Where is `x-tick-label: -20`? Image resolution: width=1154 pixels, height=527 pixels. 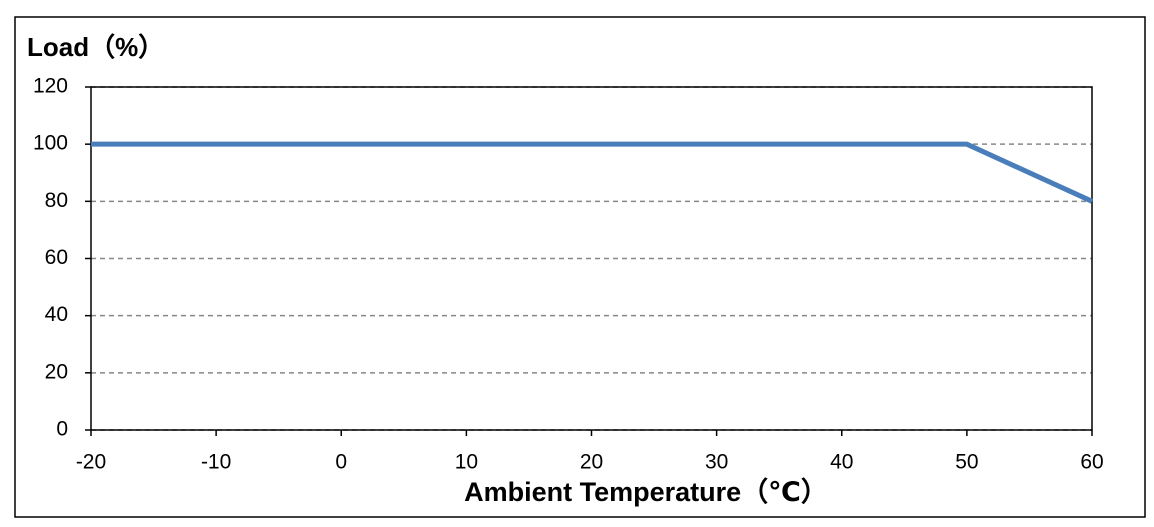 x-tick-label: -20 is located at coordinates (91, 462).